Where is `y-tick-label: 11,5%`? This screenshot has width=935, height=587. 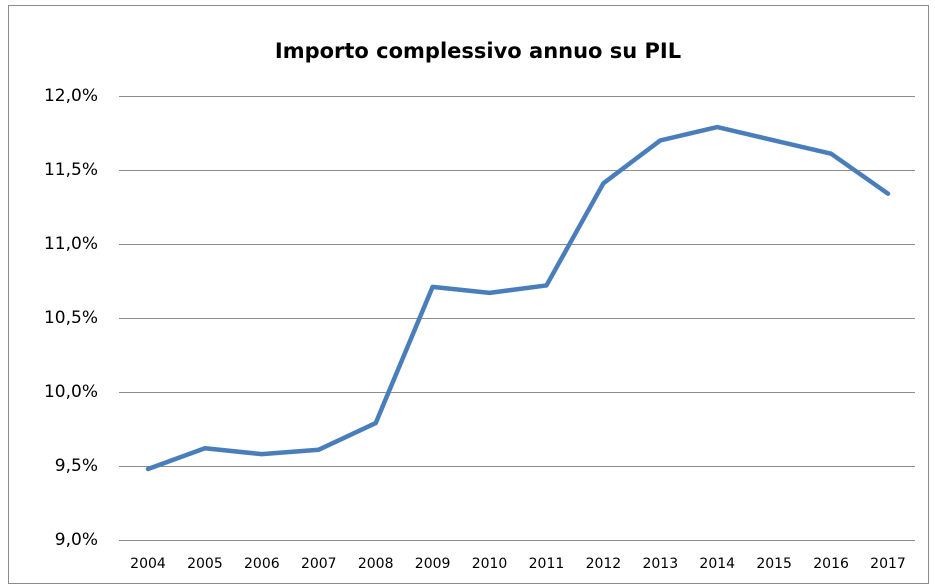
y-tick-label: 11,5% is located at coordinates (71, 170).